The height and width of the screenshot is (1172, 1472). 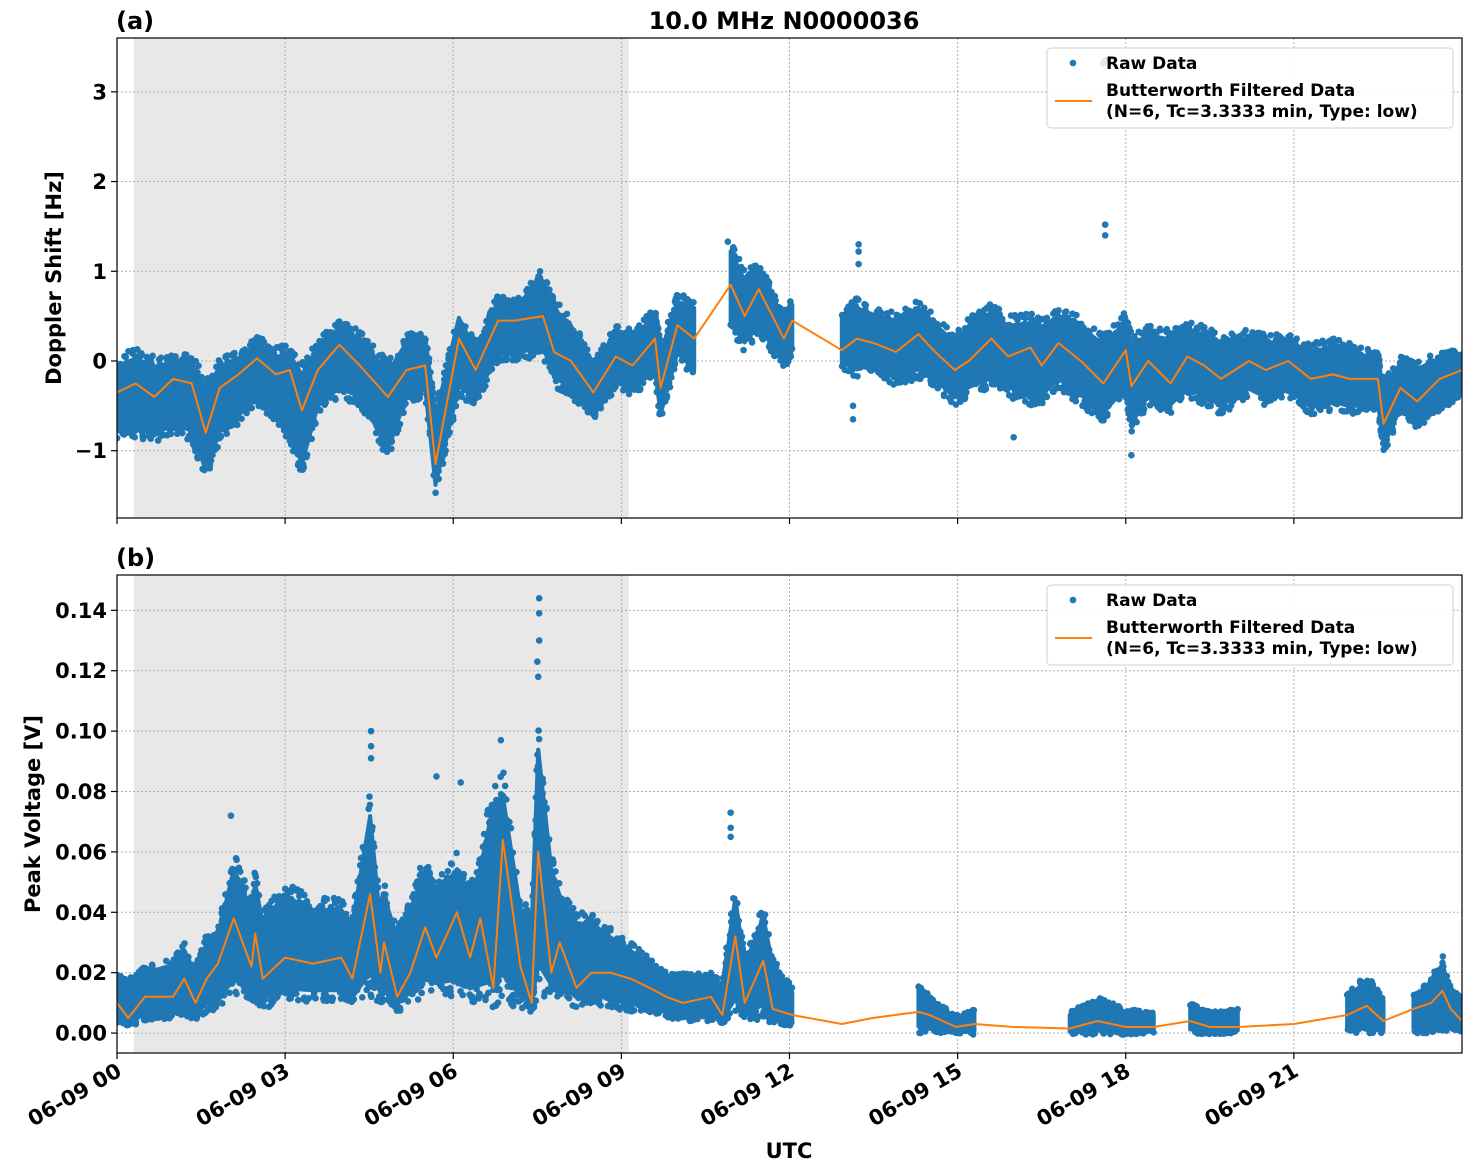 I want to click on y-tick-label: 0.14, so click(x=81, y=611).